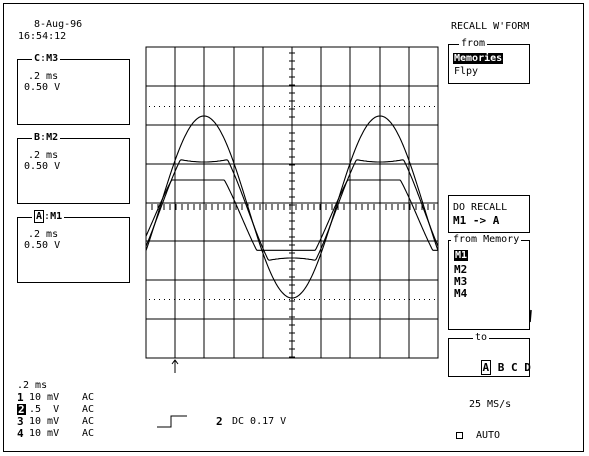  I want to click on to-box: to A B C D, so click(489, 354).